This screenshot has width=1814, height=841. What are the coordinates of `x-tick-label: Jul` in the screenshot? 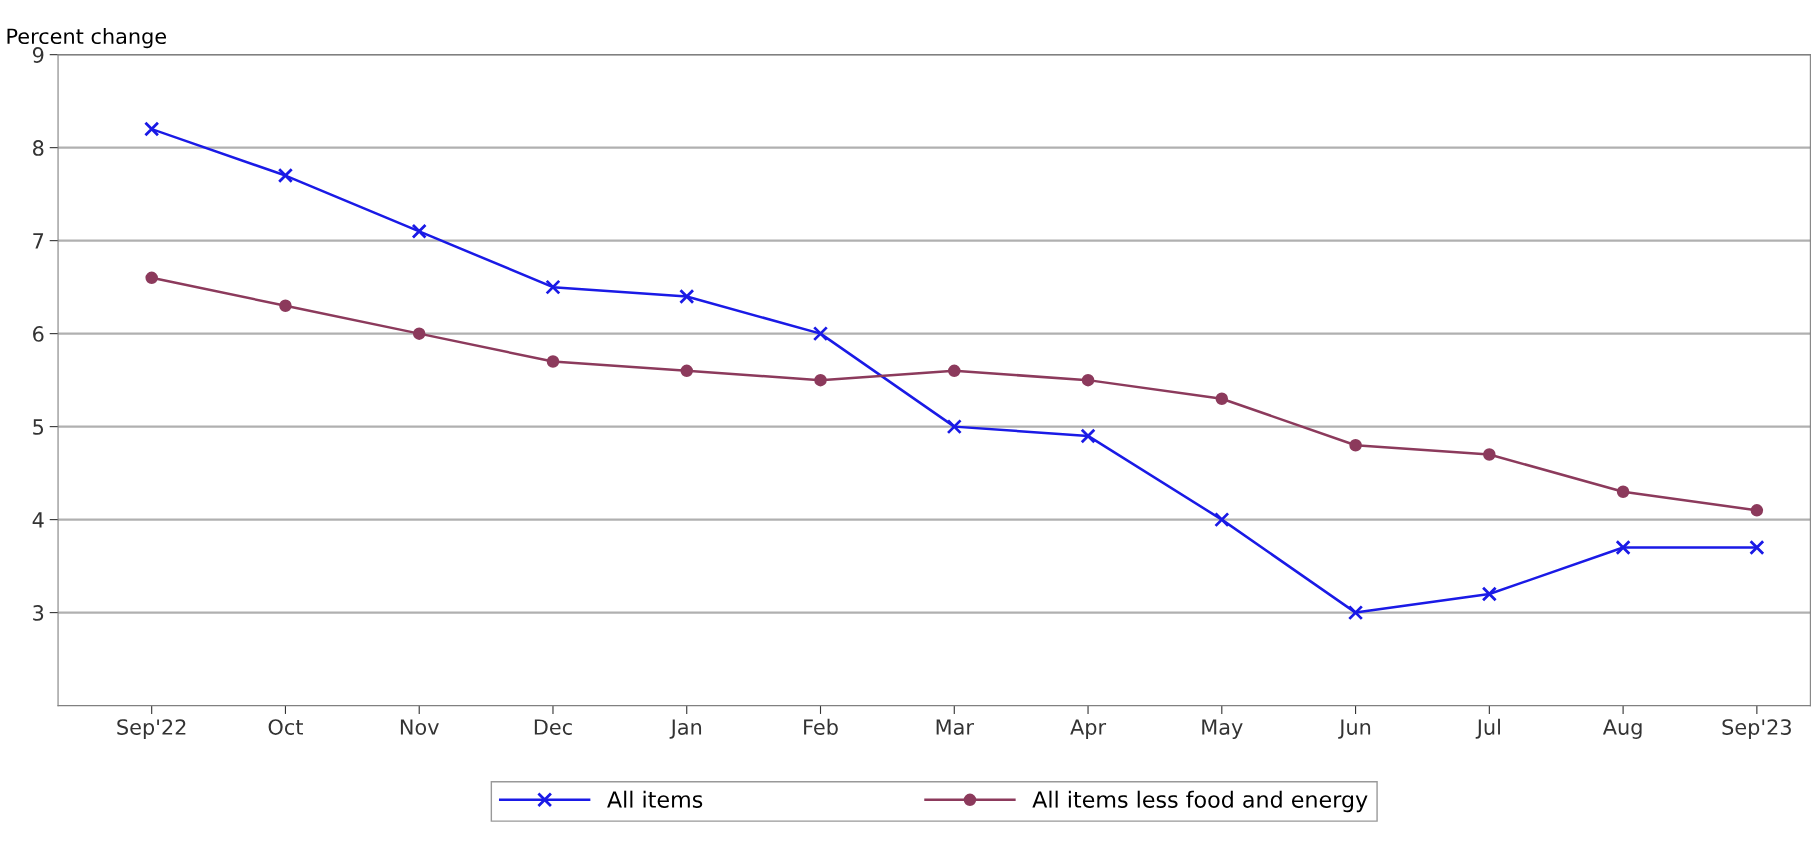 It's located at (1487, 728).